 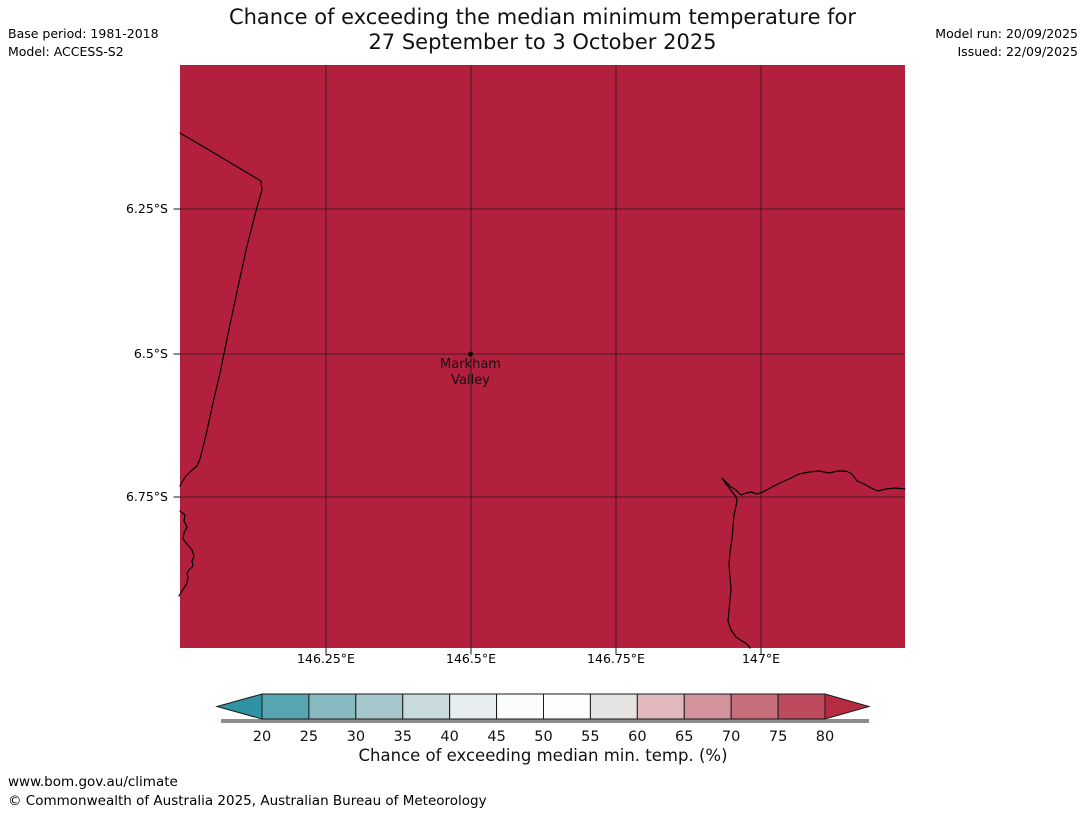 I want to click on x-axis-tick-label: 146.75°E, so click(x=616, y=658).